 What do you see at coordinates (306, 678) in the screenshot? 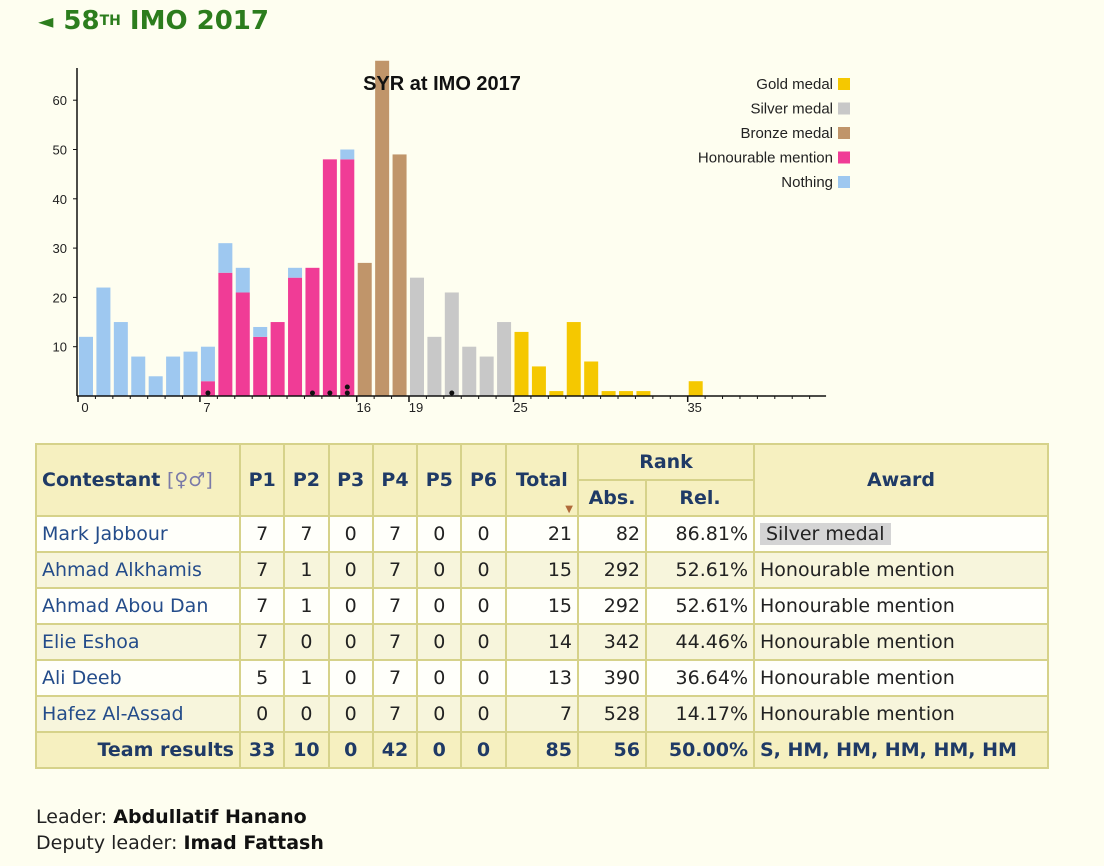
I see `score-p2: 1` at bounding box center [306, 678].